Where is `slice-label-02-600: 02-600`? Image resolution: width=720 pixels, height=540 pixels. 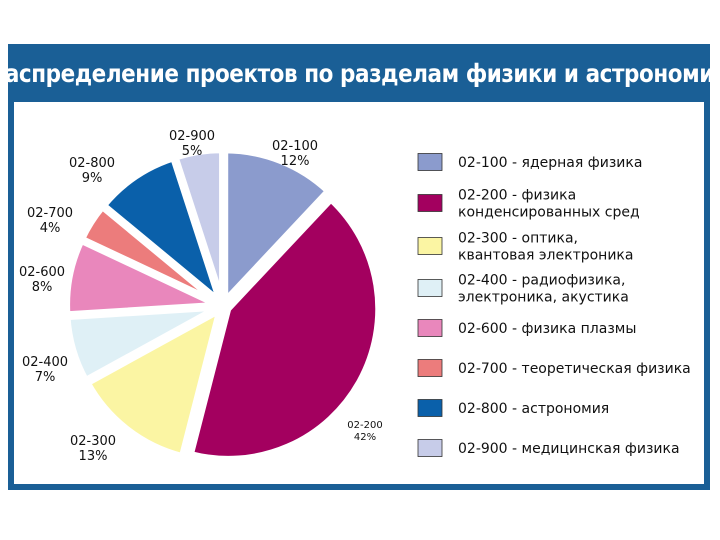 slice-label-02-600: 02-600 is located at coordinates (42, 272).